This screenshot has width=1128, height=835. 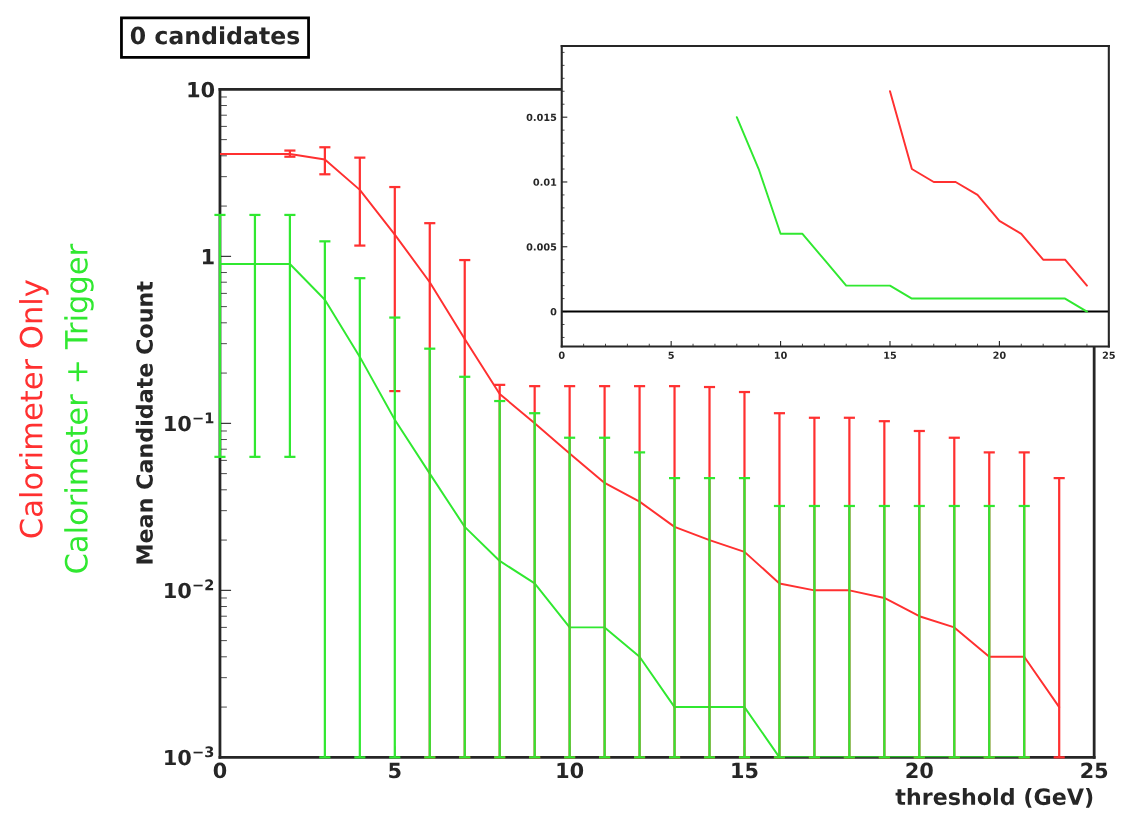 What do you see at coordinates (994, 797) in the screenshot?
I see `x-axis-title: threshold (GeV)` at bounding box center [994, 797].